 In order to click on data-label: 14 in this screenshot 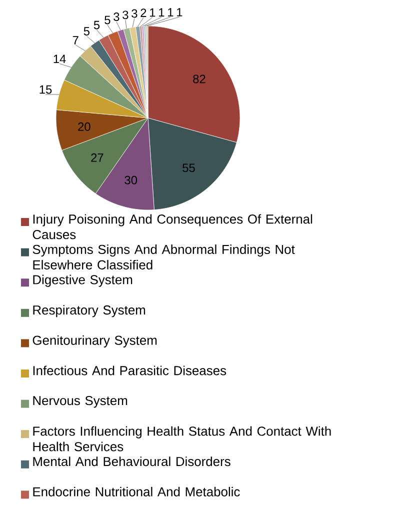, I will do `click(60, 58)`.